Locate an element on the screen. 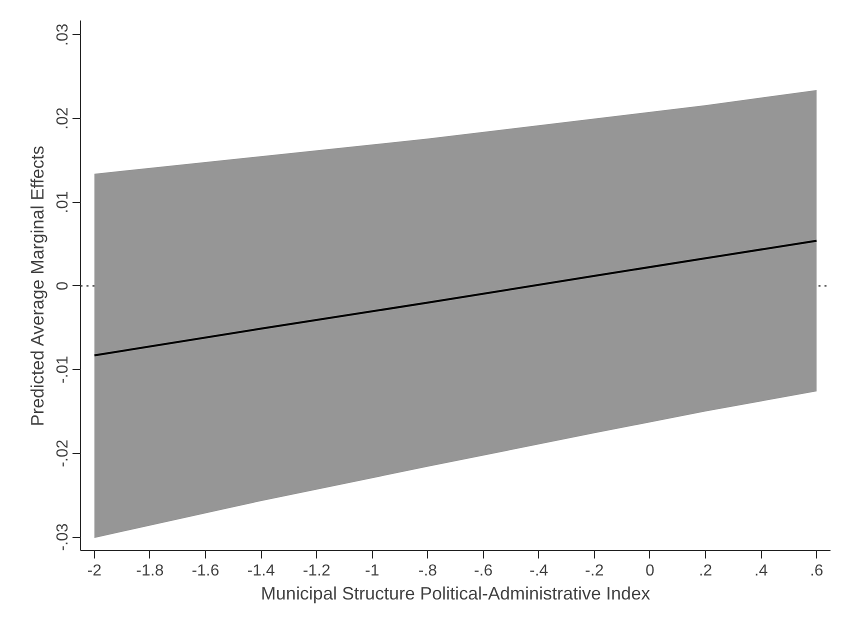 The height and width of the screenshot is (632, 862). x-axis-title: Municipal Structure Political-Administrative Index is located at coordinates (455, 594).